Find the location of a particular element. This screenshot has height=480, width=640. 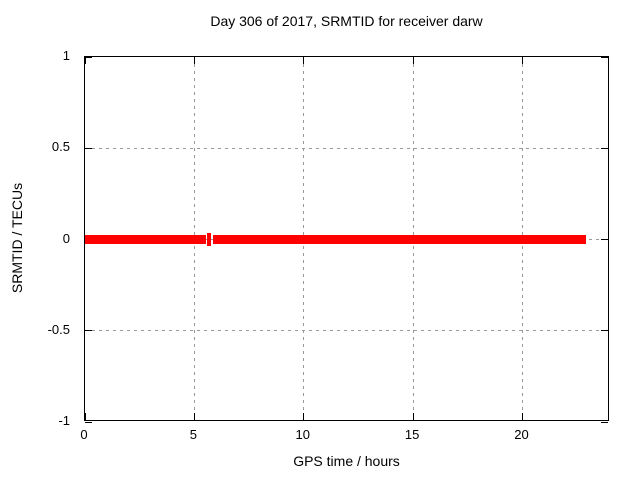

y-tick-label: 1 is located at coordinates (66, 55).